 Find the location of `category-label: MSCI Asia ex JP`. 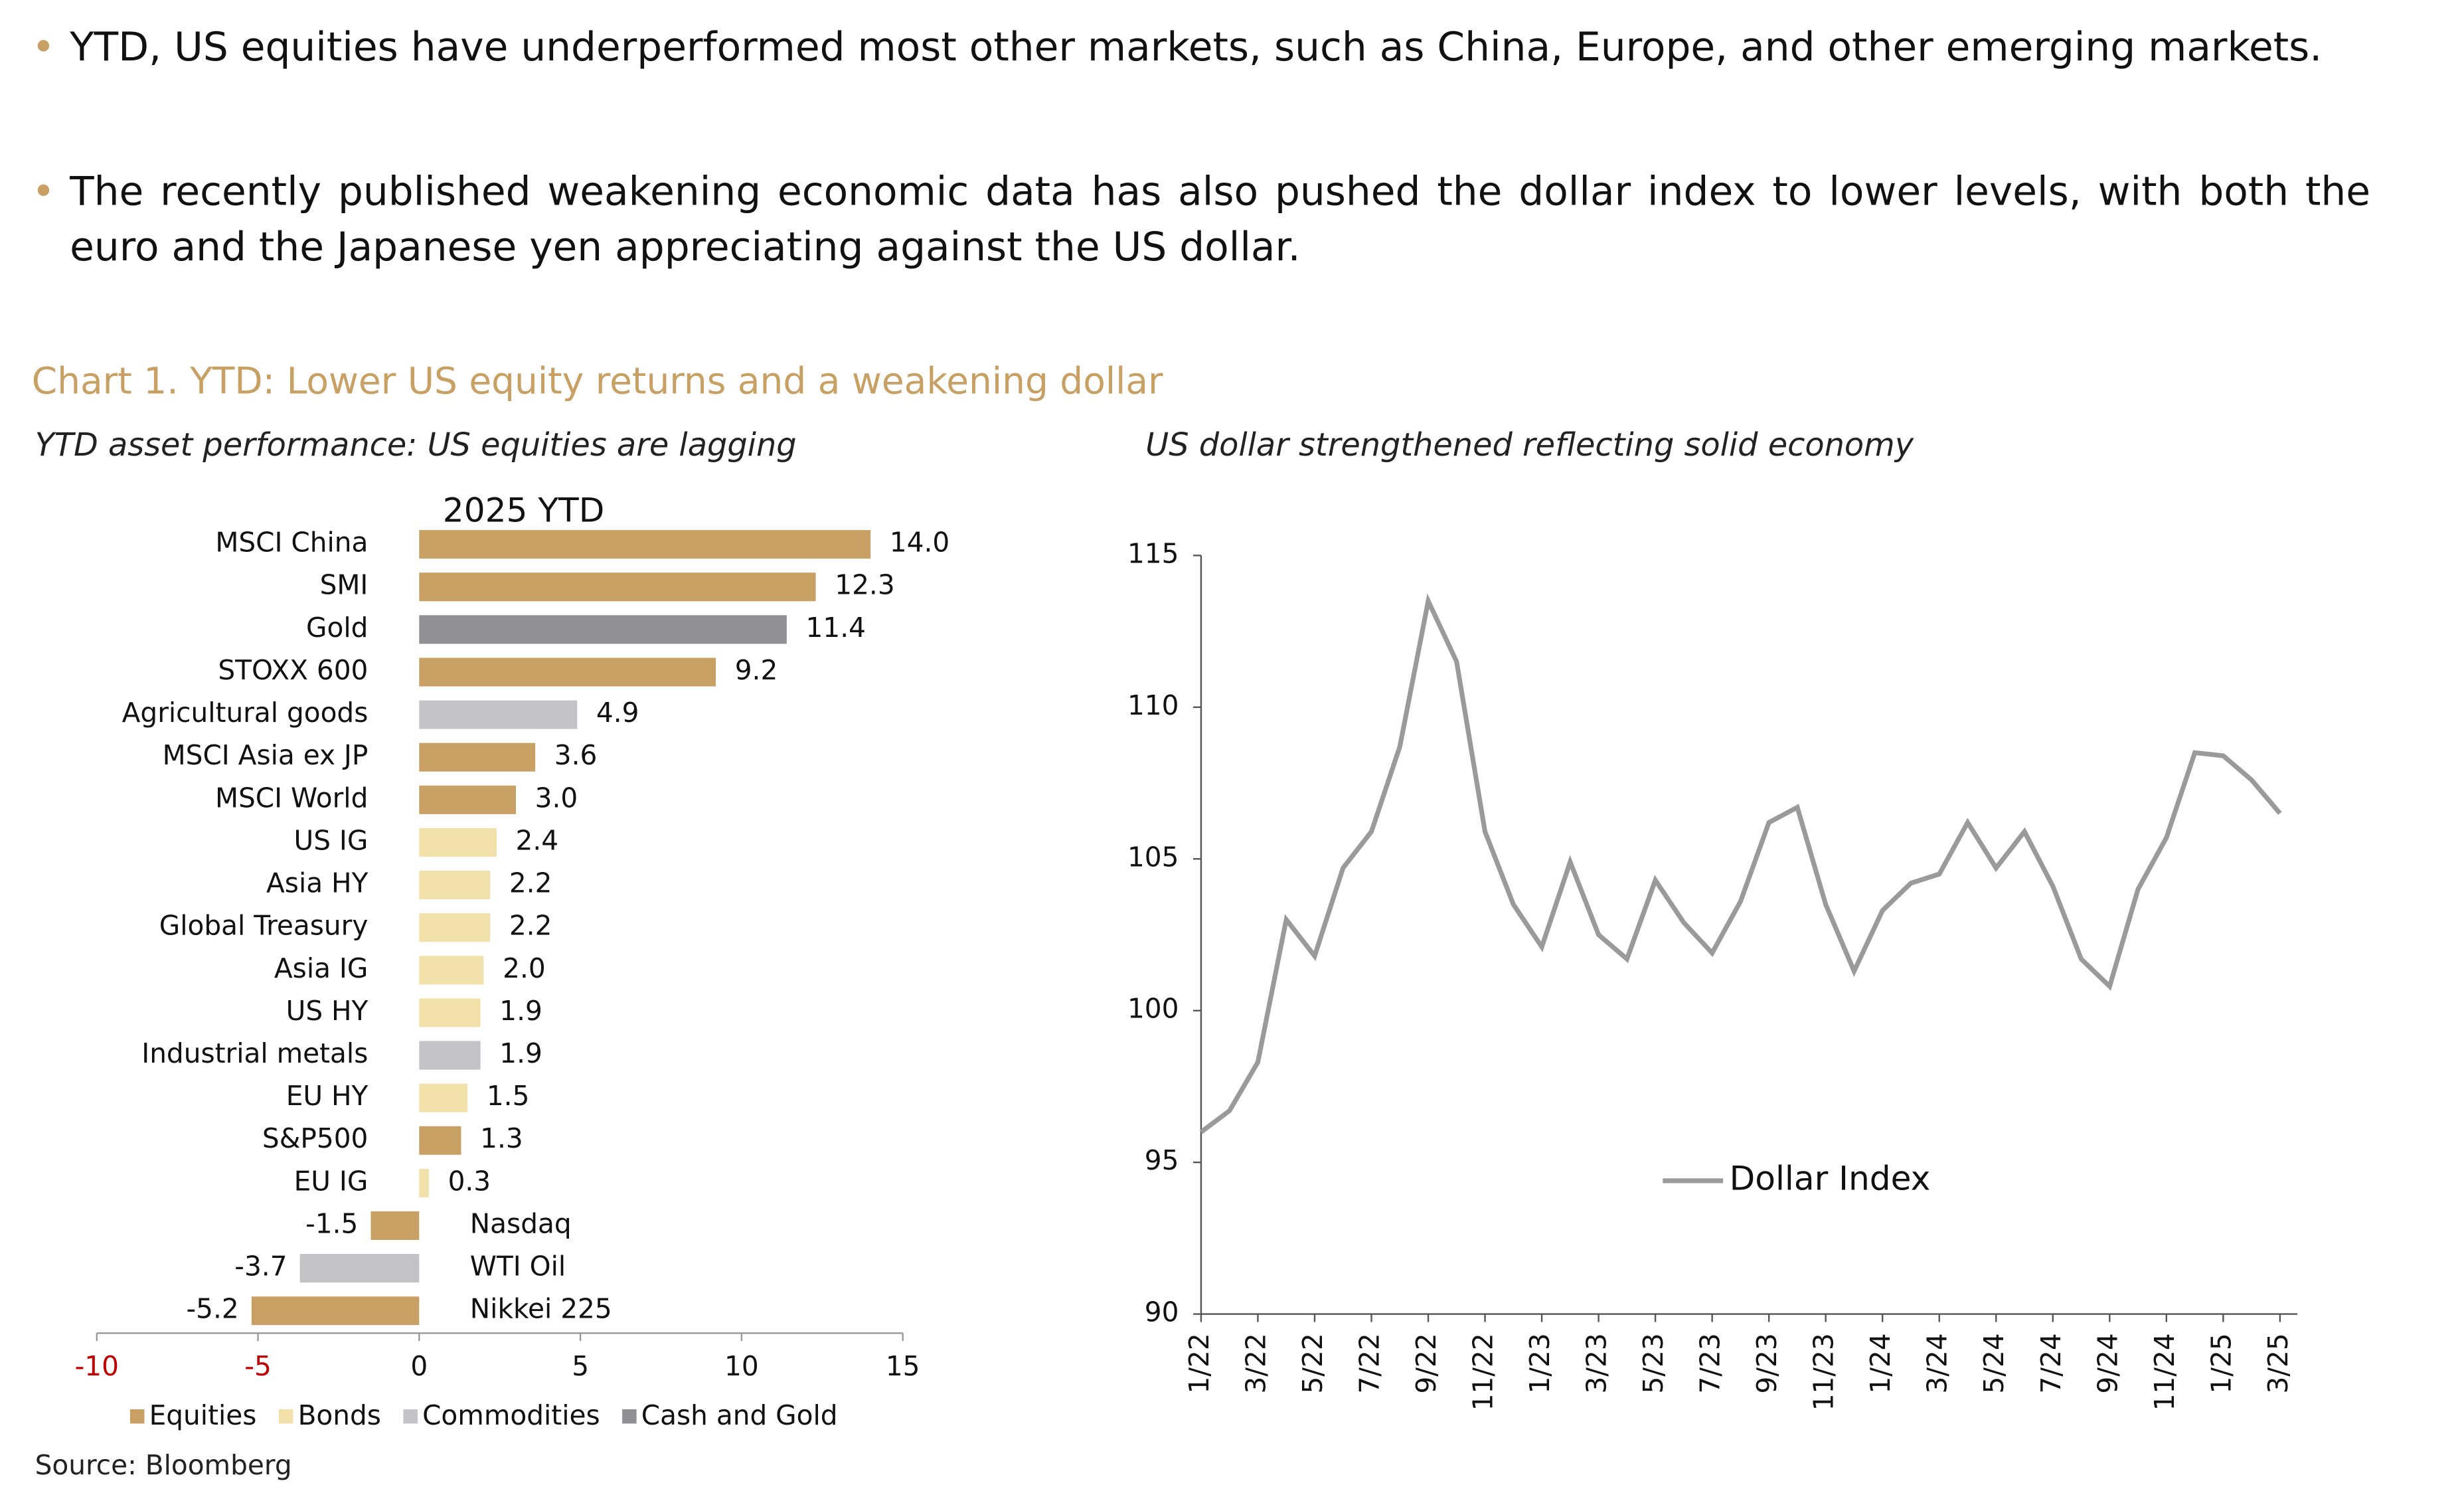

category-label: MSCI Asia ex JP is located at coordinates (266, 755).